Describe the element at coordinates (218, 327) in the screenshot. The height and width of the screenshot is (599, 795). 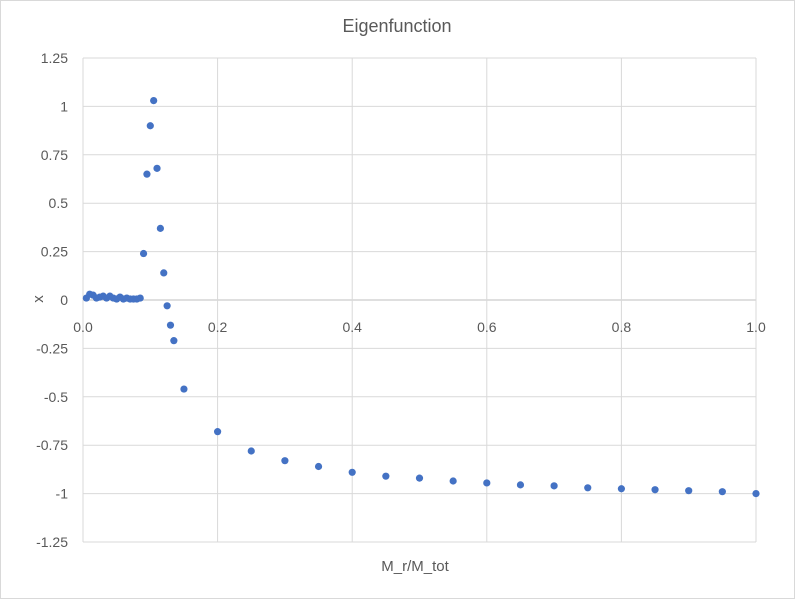
I see `x-tick-label: 0.2` at that location.